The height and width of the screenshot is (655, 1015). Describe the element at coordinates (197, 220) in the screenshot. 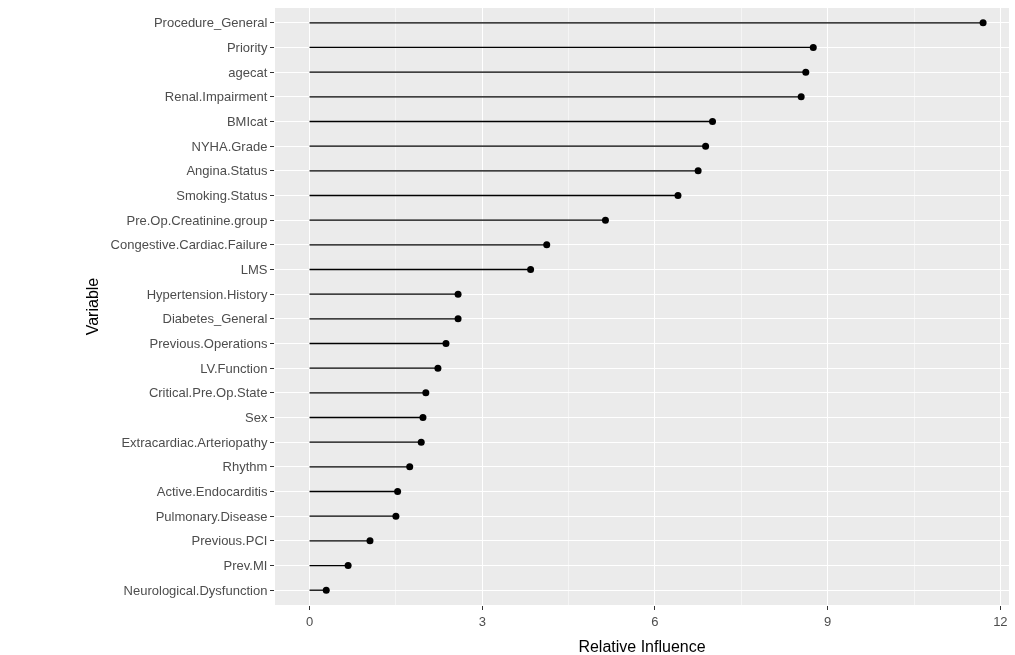

I see `y-tick-label: Pre.Op.Creatinine.group` at that location.